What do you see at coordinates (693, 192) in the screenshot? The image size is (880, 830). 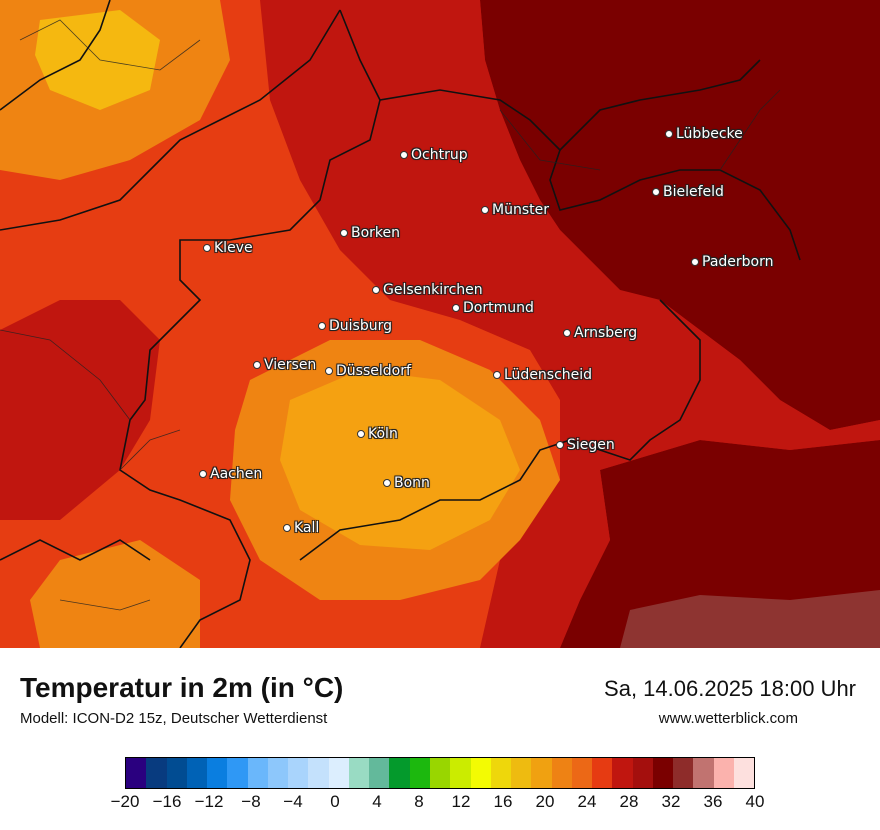 I see `city-label: Bielefeld` at bounding box center [693, 192].